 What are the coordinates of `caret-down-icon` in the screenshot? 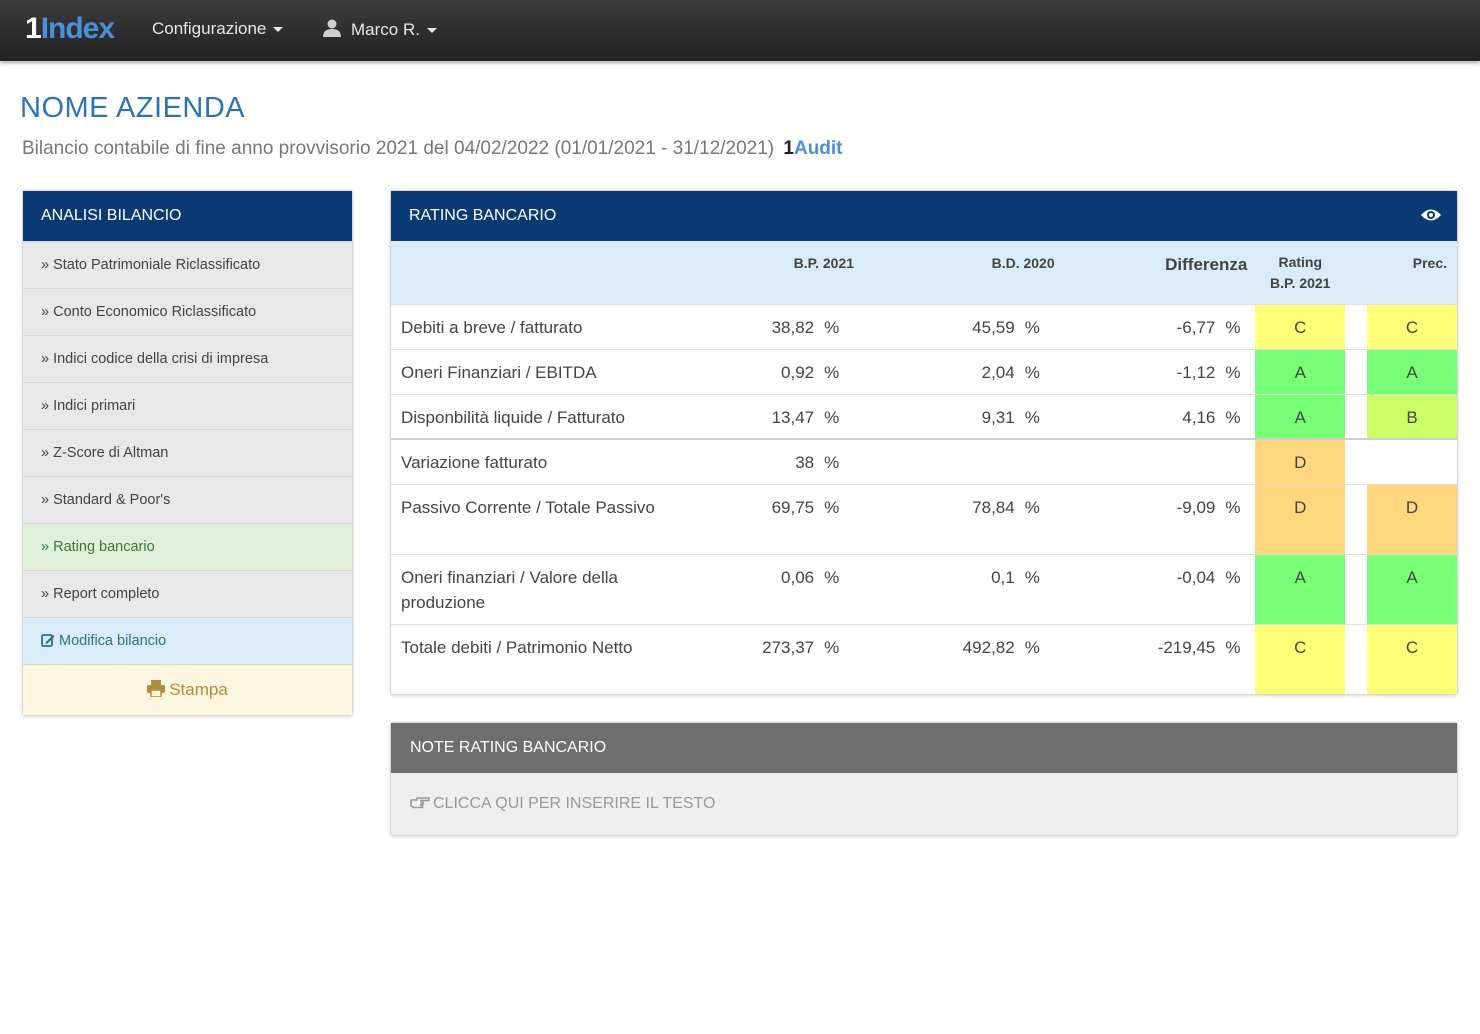 It's located at (278, 30).